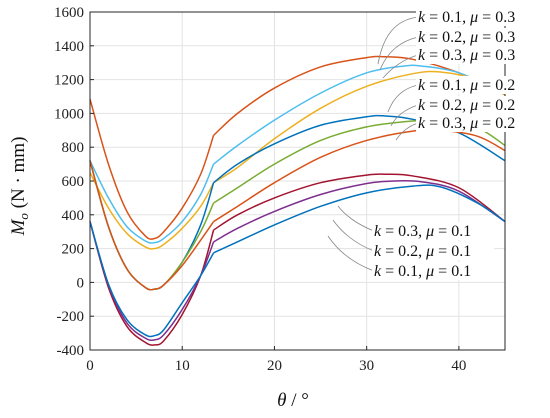 Image resolution: width=550 pixels, height=418 pixels. I want to click on annotation-label: k = 0.1, μ = 0.3, so click(466, 17).